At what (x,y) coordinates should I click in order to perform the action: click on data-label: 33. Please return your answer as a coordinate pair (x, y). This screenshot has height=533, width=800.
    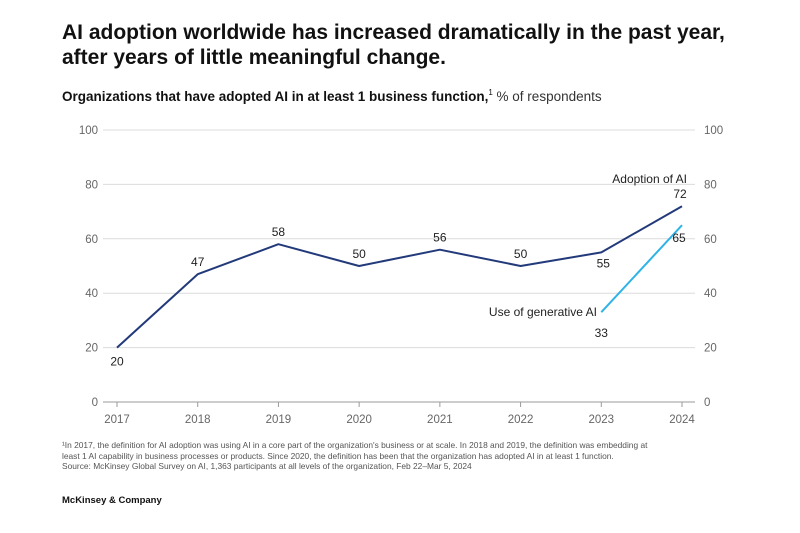
    Looking at the image, I should click on (602, 333).